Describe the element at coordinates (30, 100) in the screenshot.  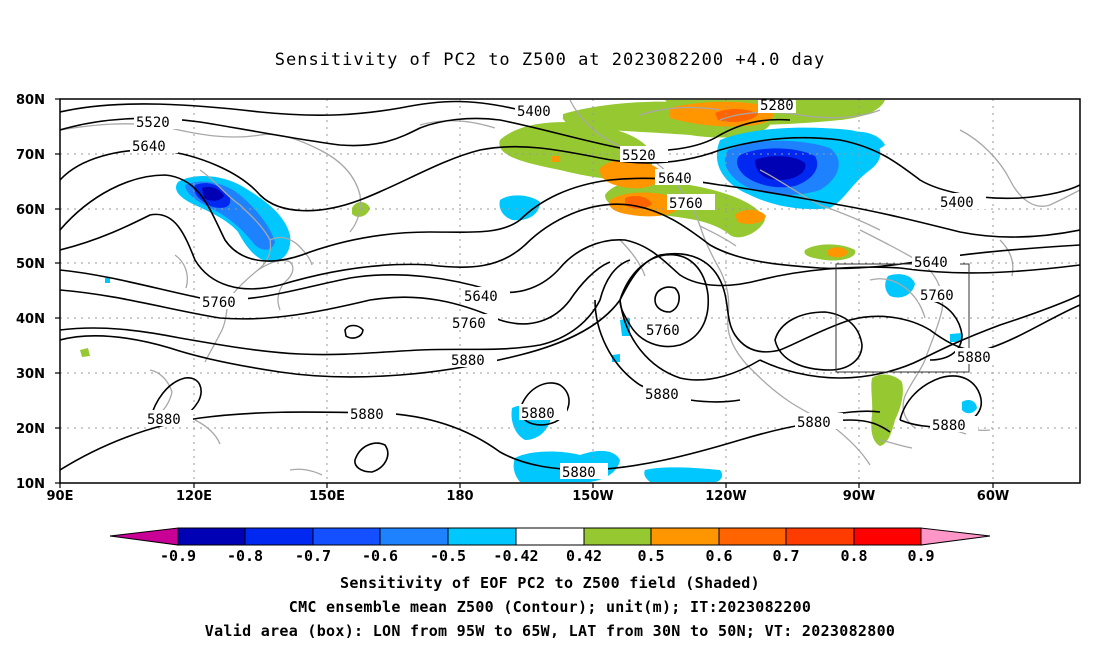
I see `lat-label: 80N` at that location.